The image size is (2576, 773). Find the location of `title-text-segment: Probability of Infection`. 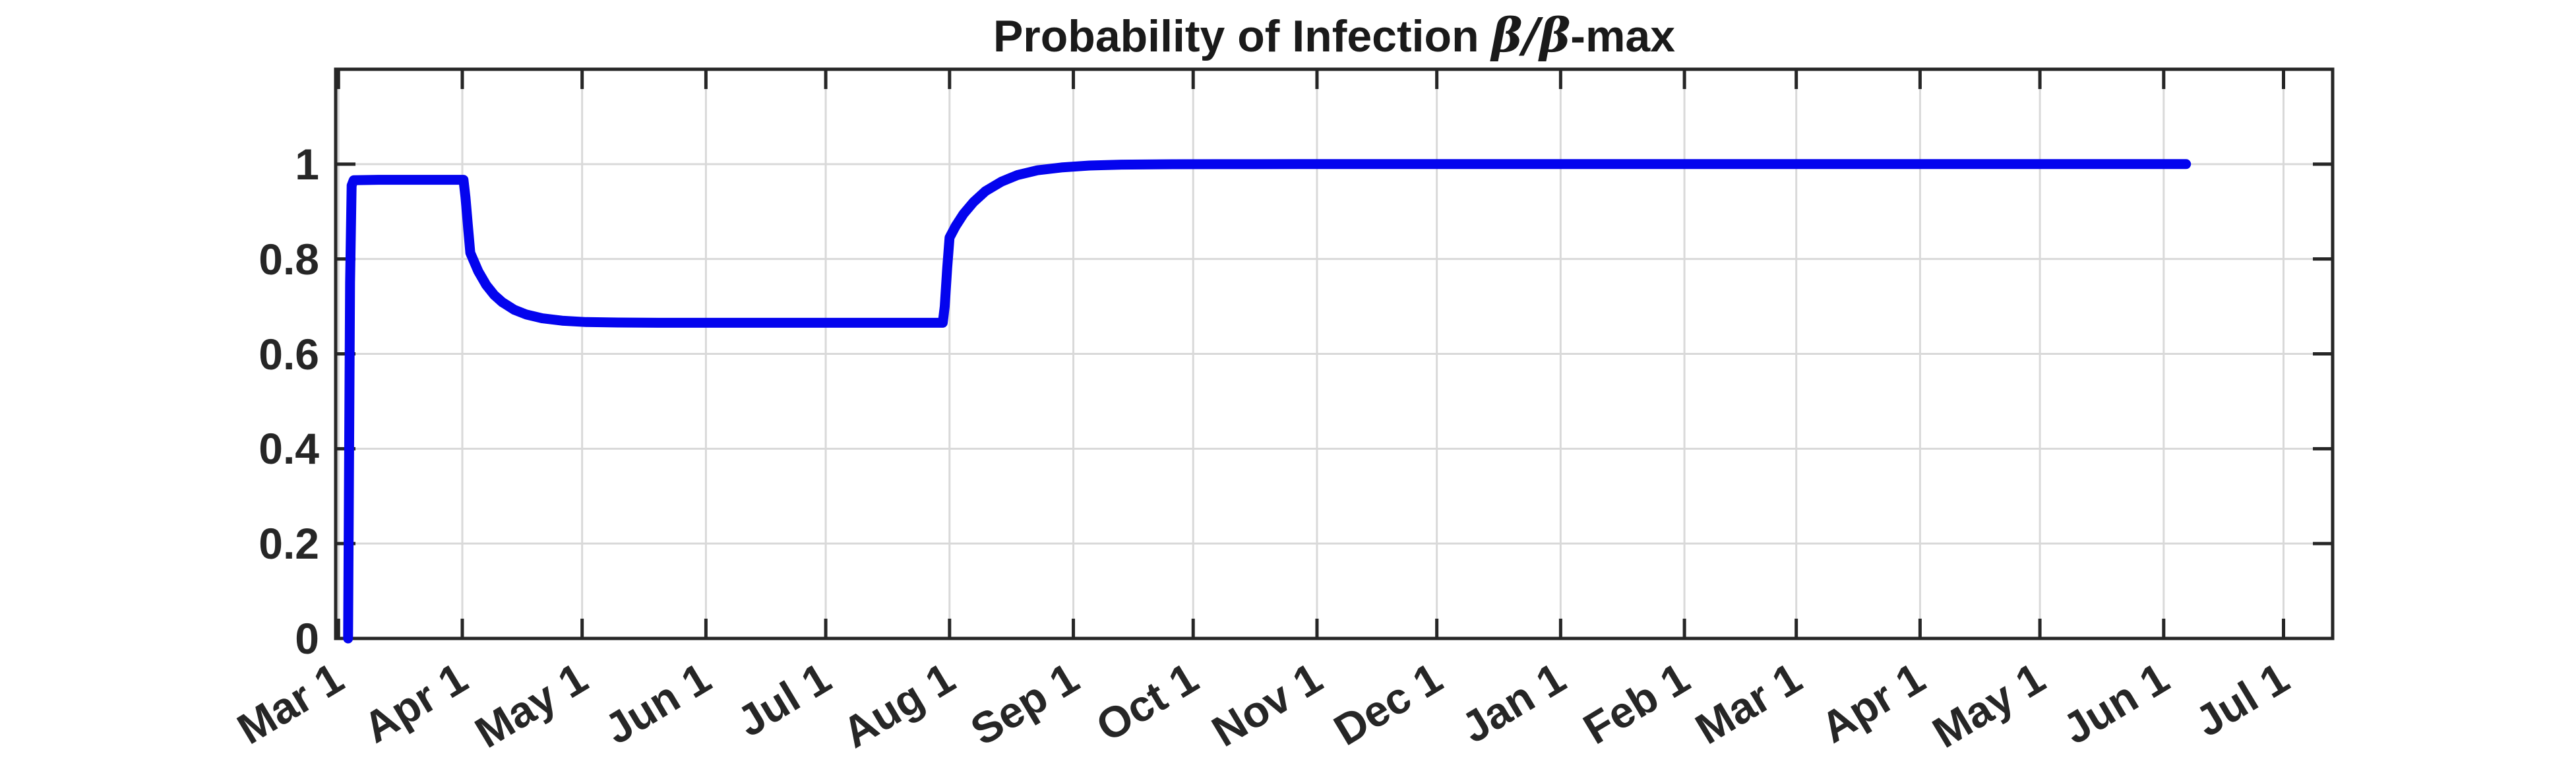

title-text-segment: Probability of Infection is located at coordinates (1242, 36).